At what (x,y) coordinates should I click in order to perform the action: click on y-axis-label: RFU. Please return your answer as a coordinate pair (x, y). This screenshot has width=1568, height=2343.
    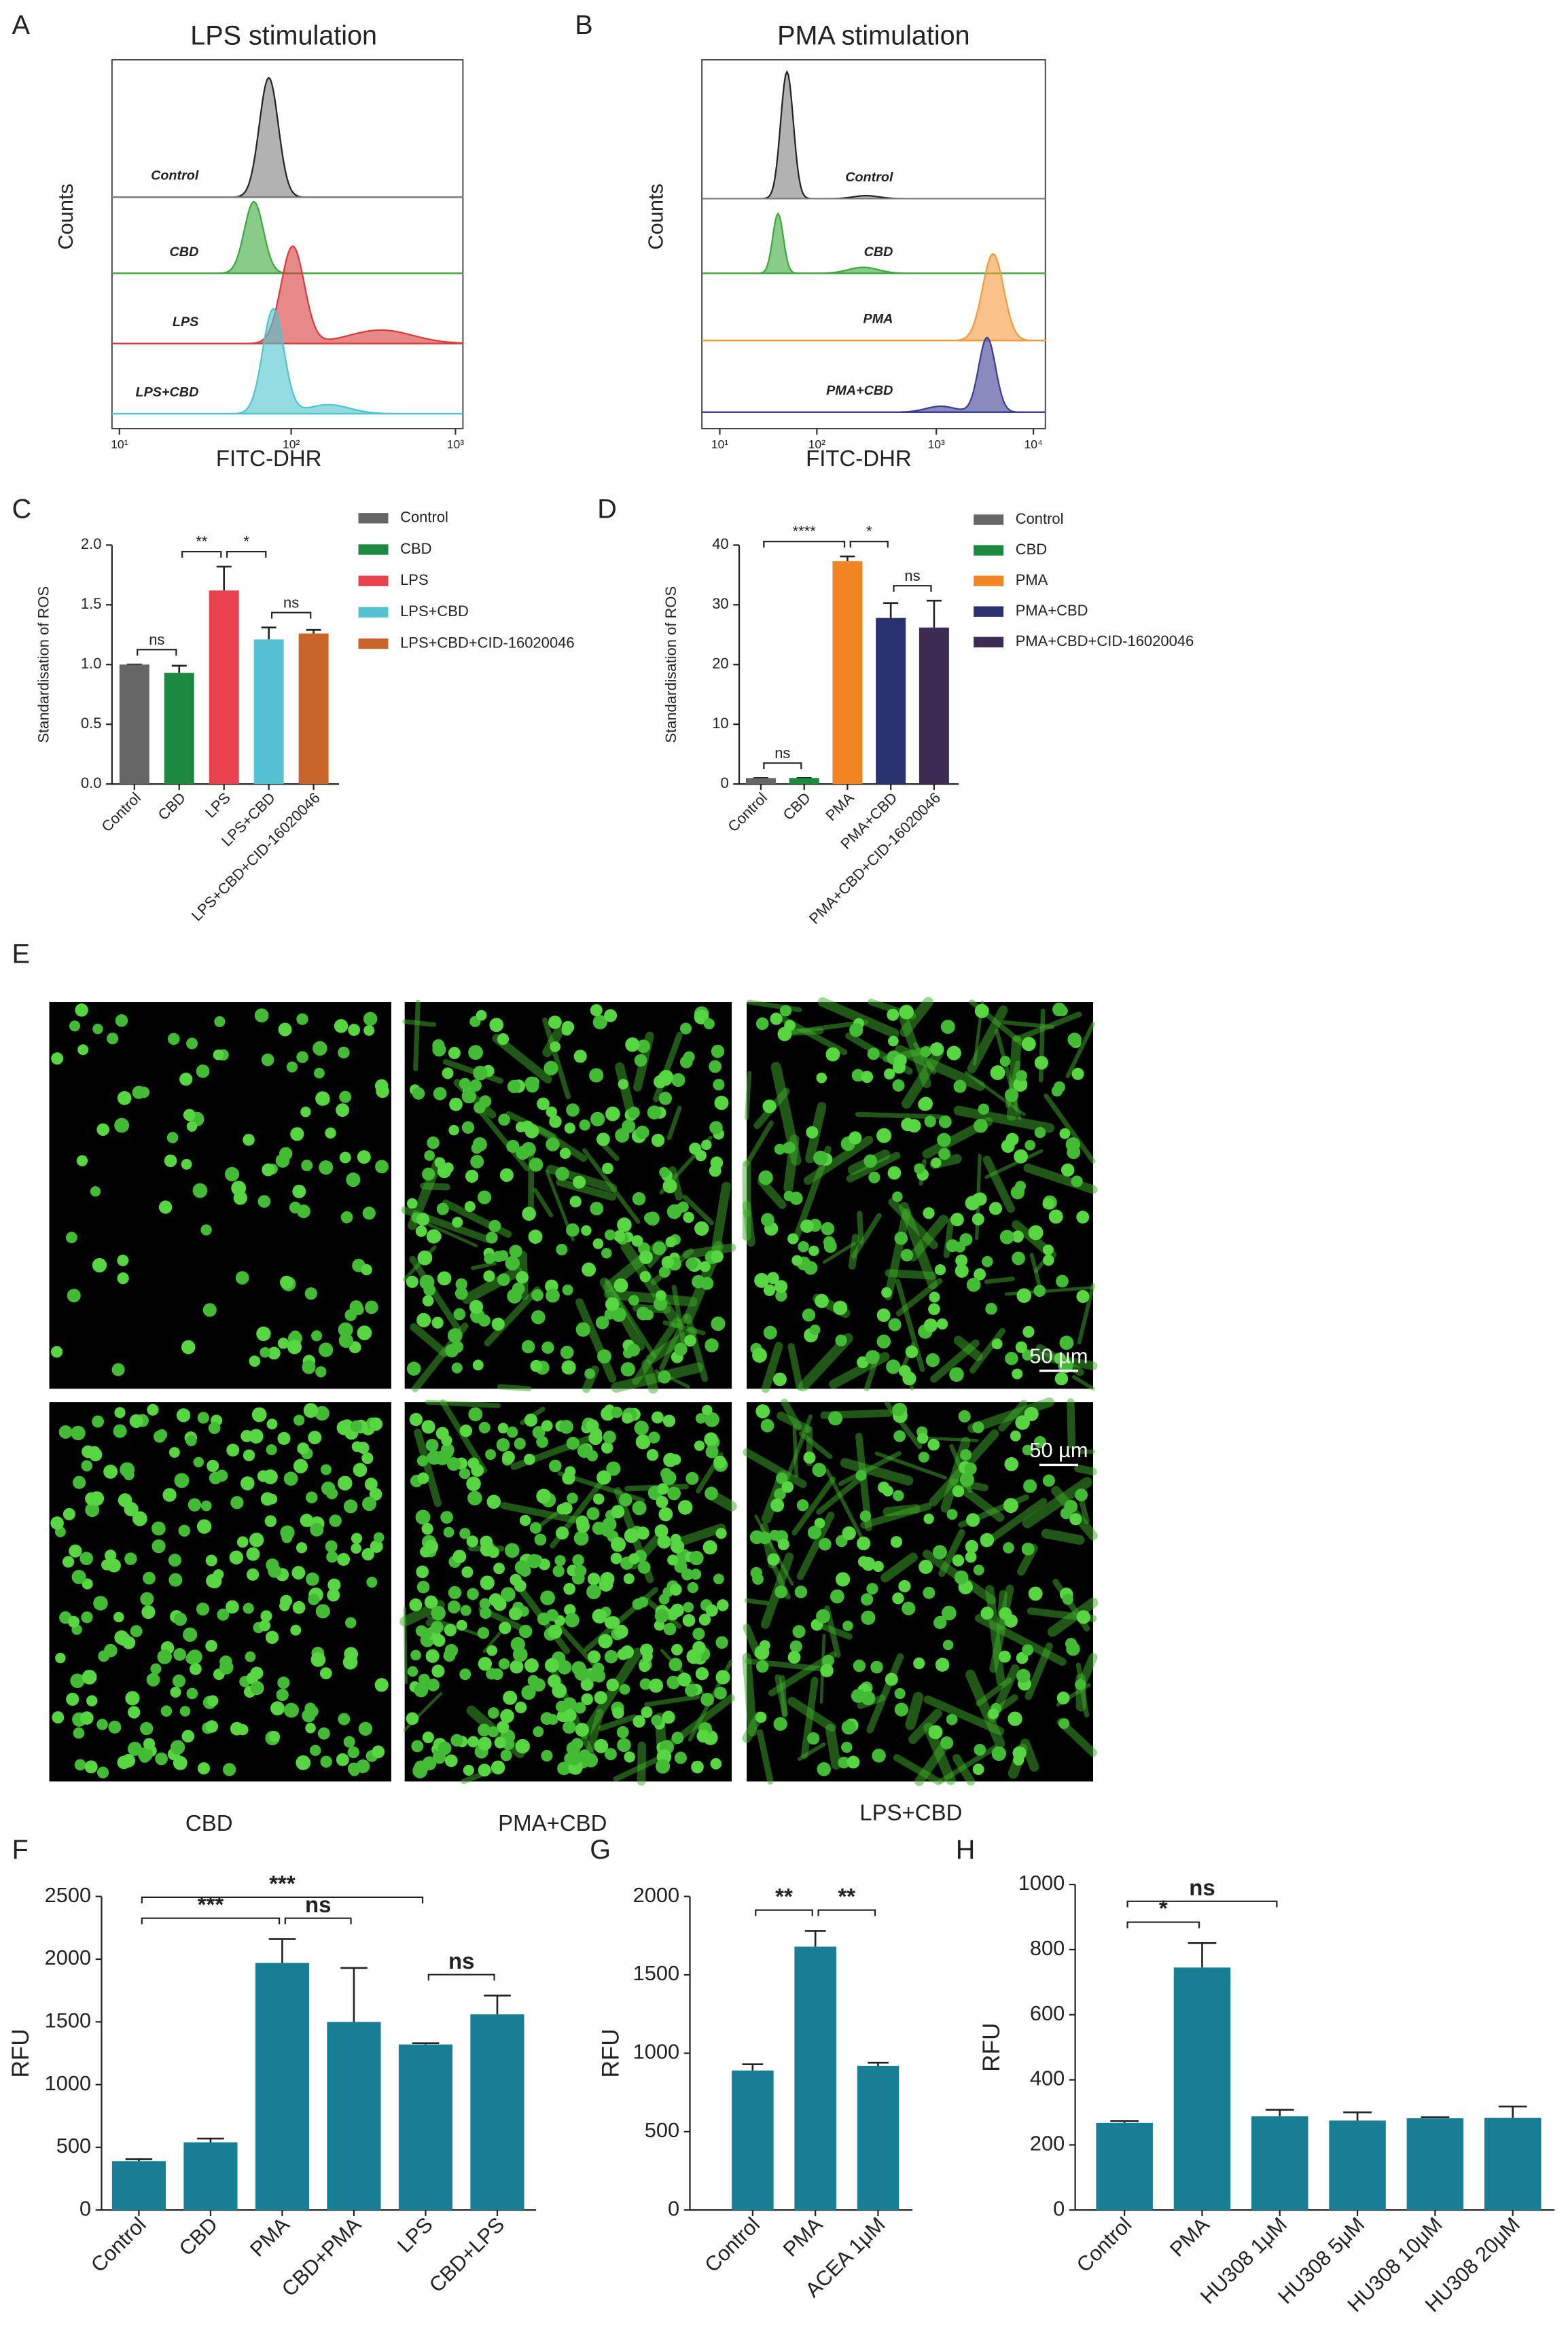
    Looking at the image, I should click on (991, 2047).